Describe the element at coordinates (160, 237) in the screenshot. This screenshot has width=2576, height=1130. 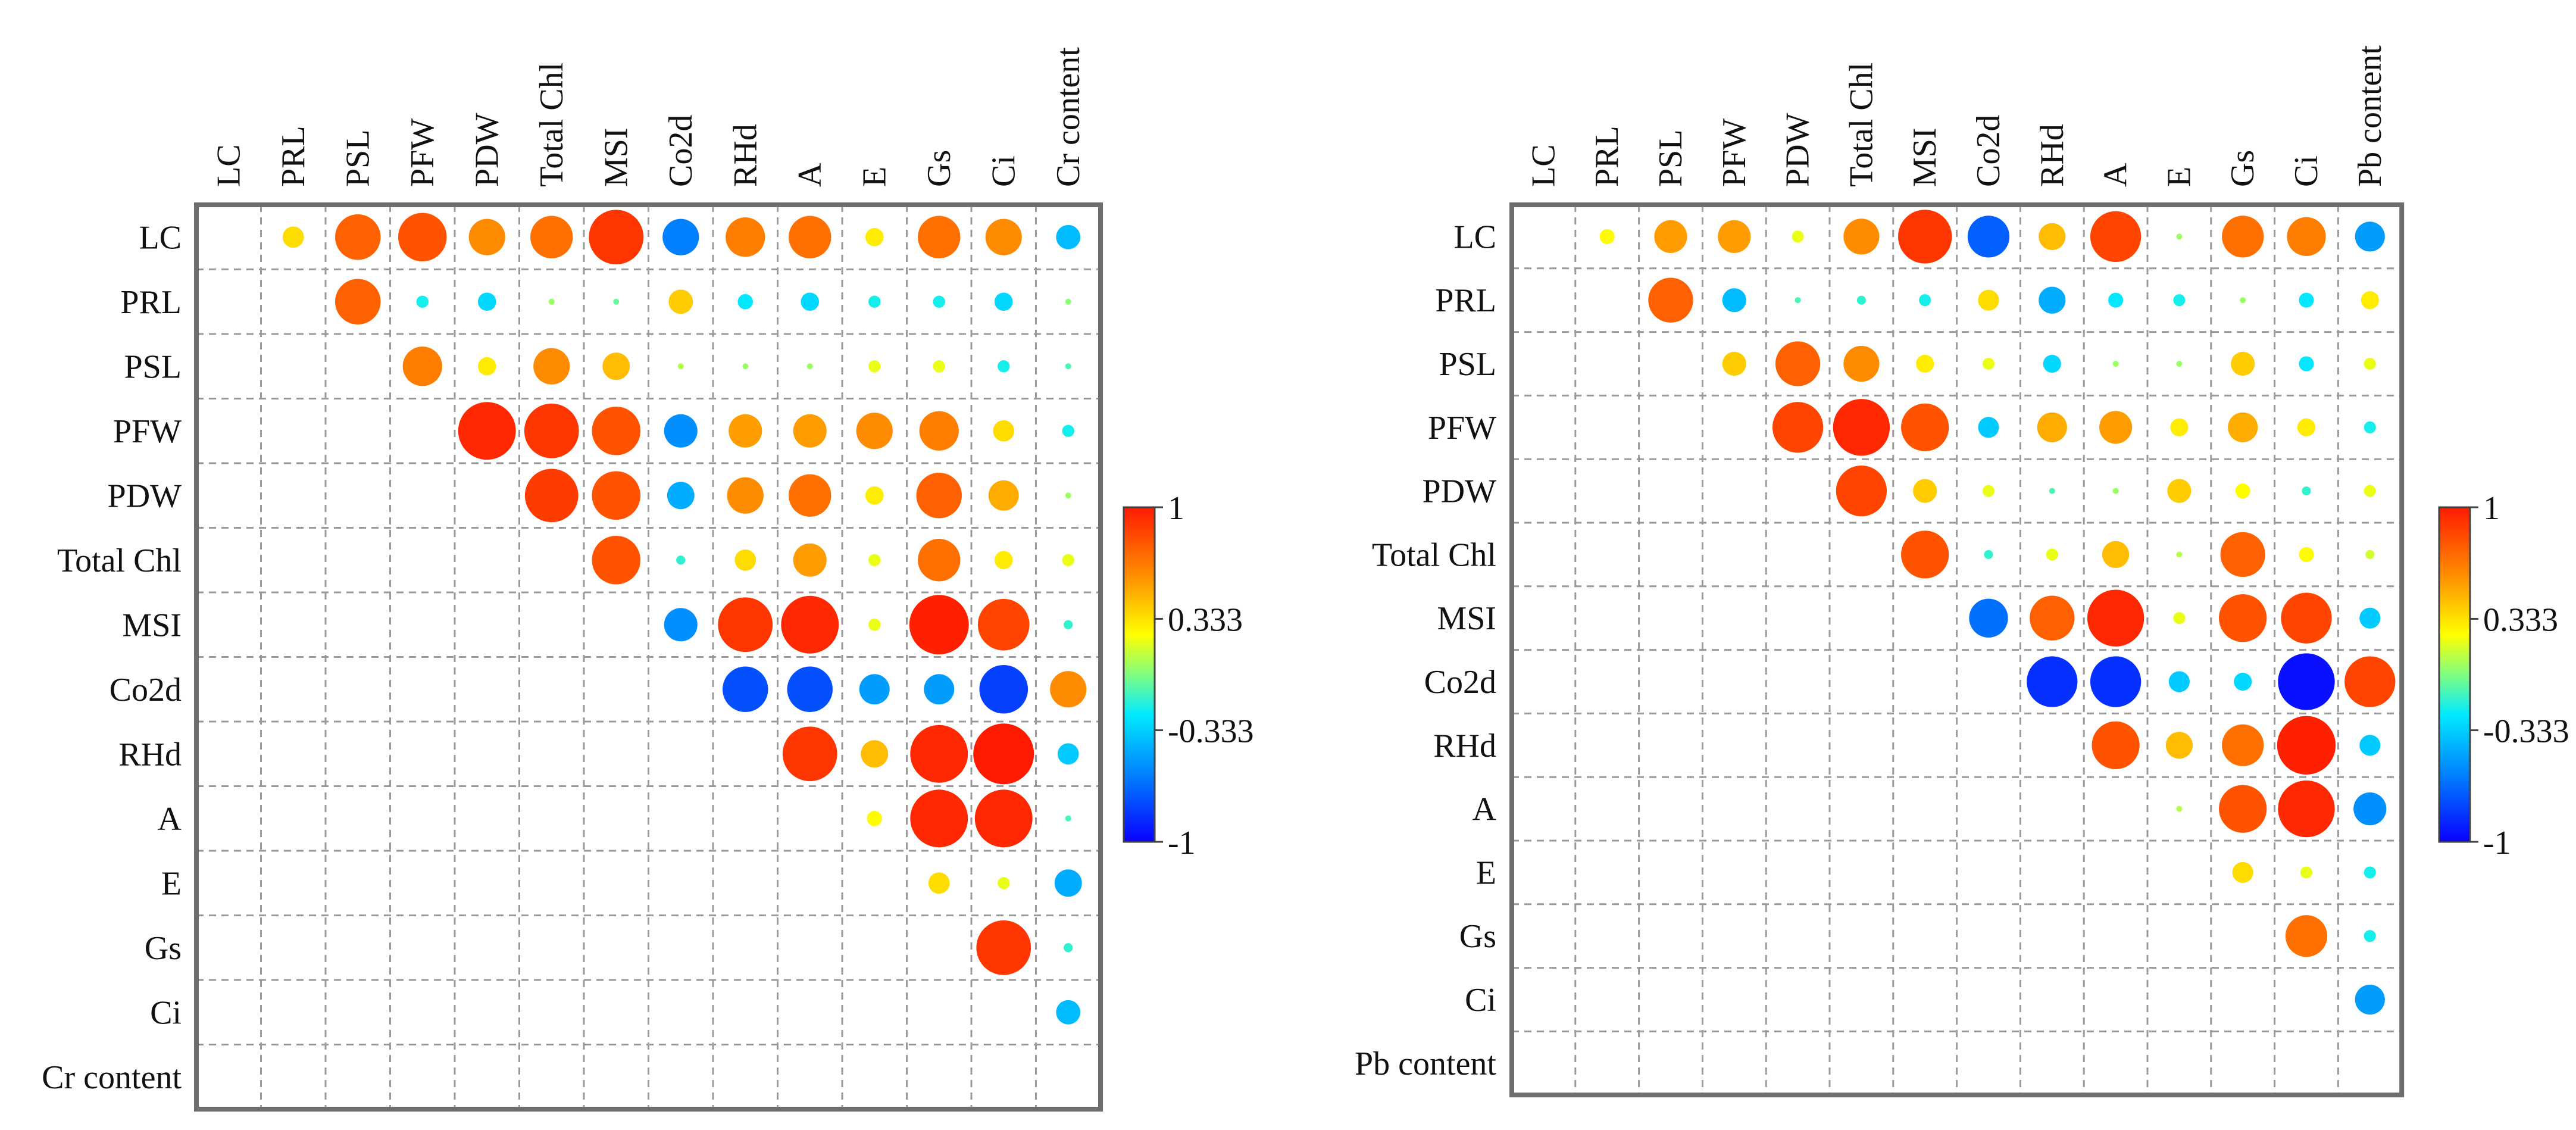
I see `row-label: LC` at that location.